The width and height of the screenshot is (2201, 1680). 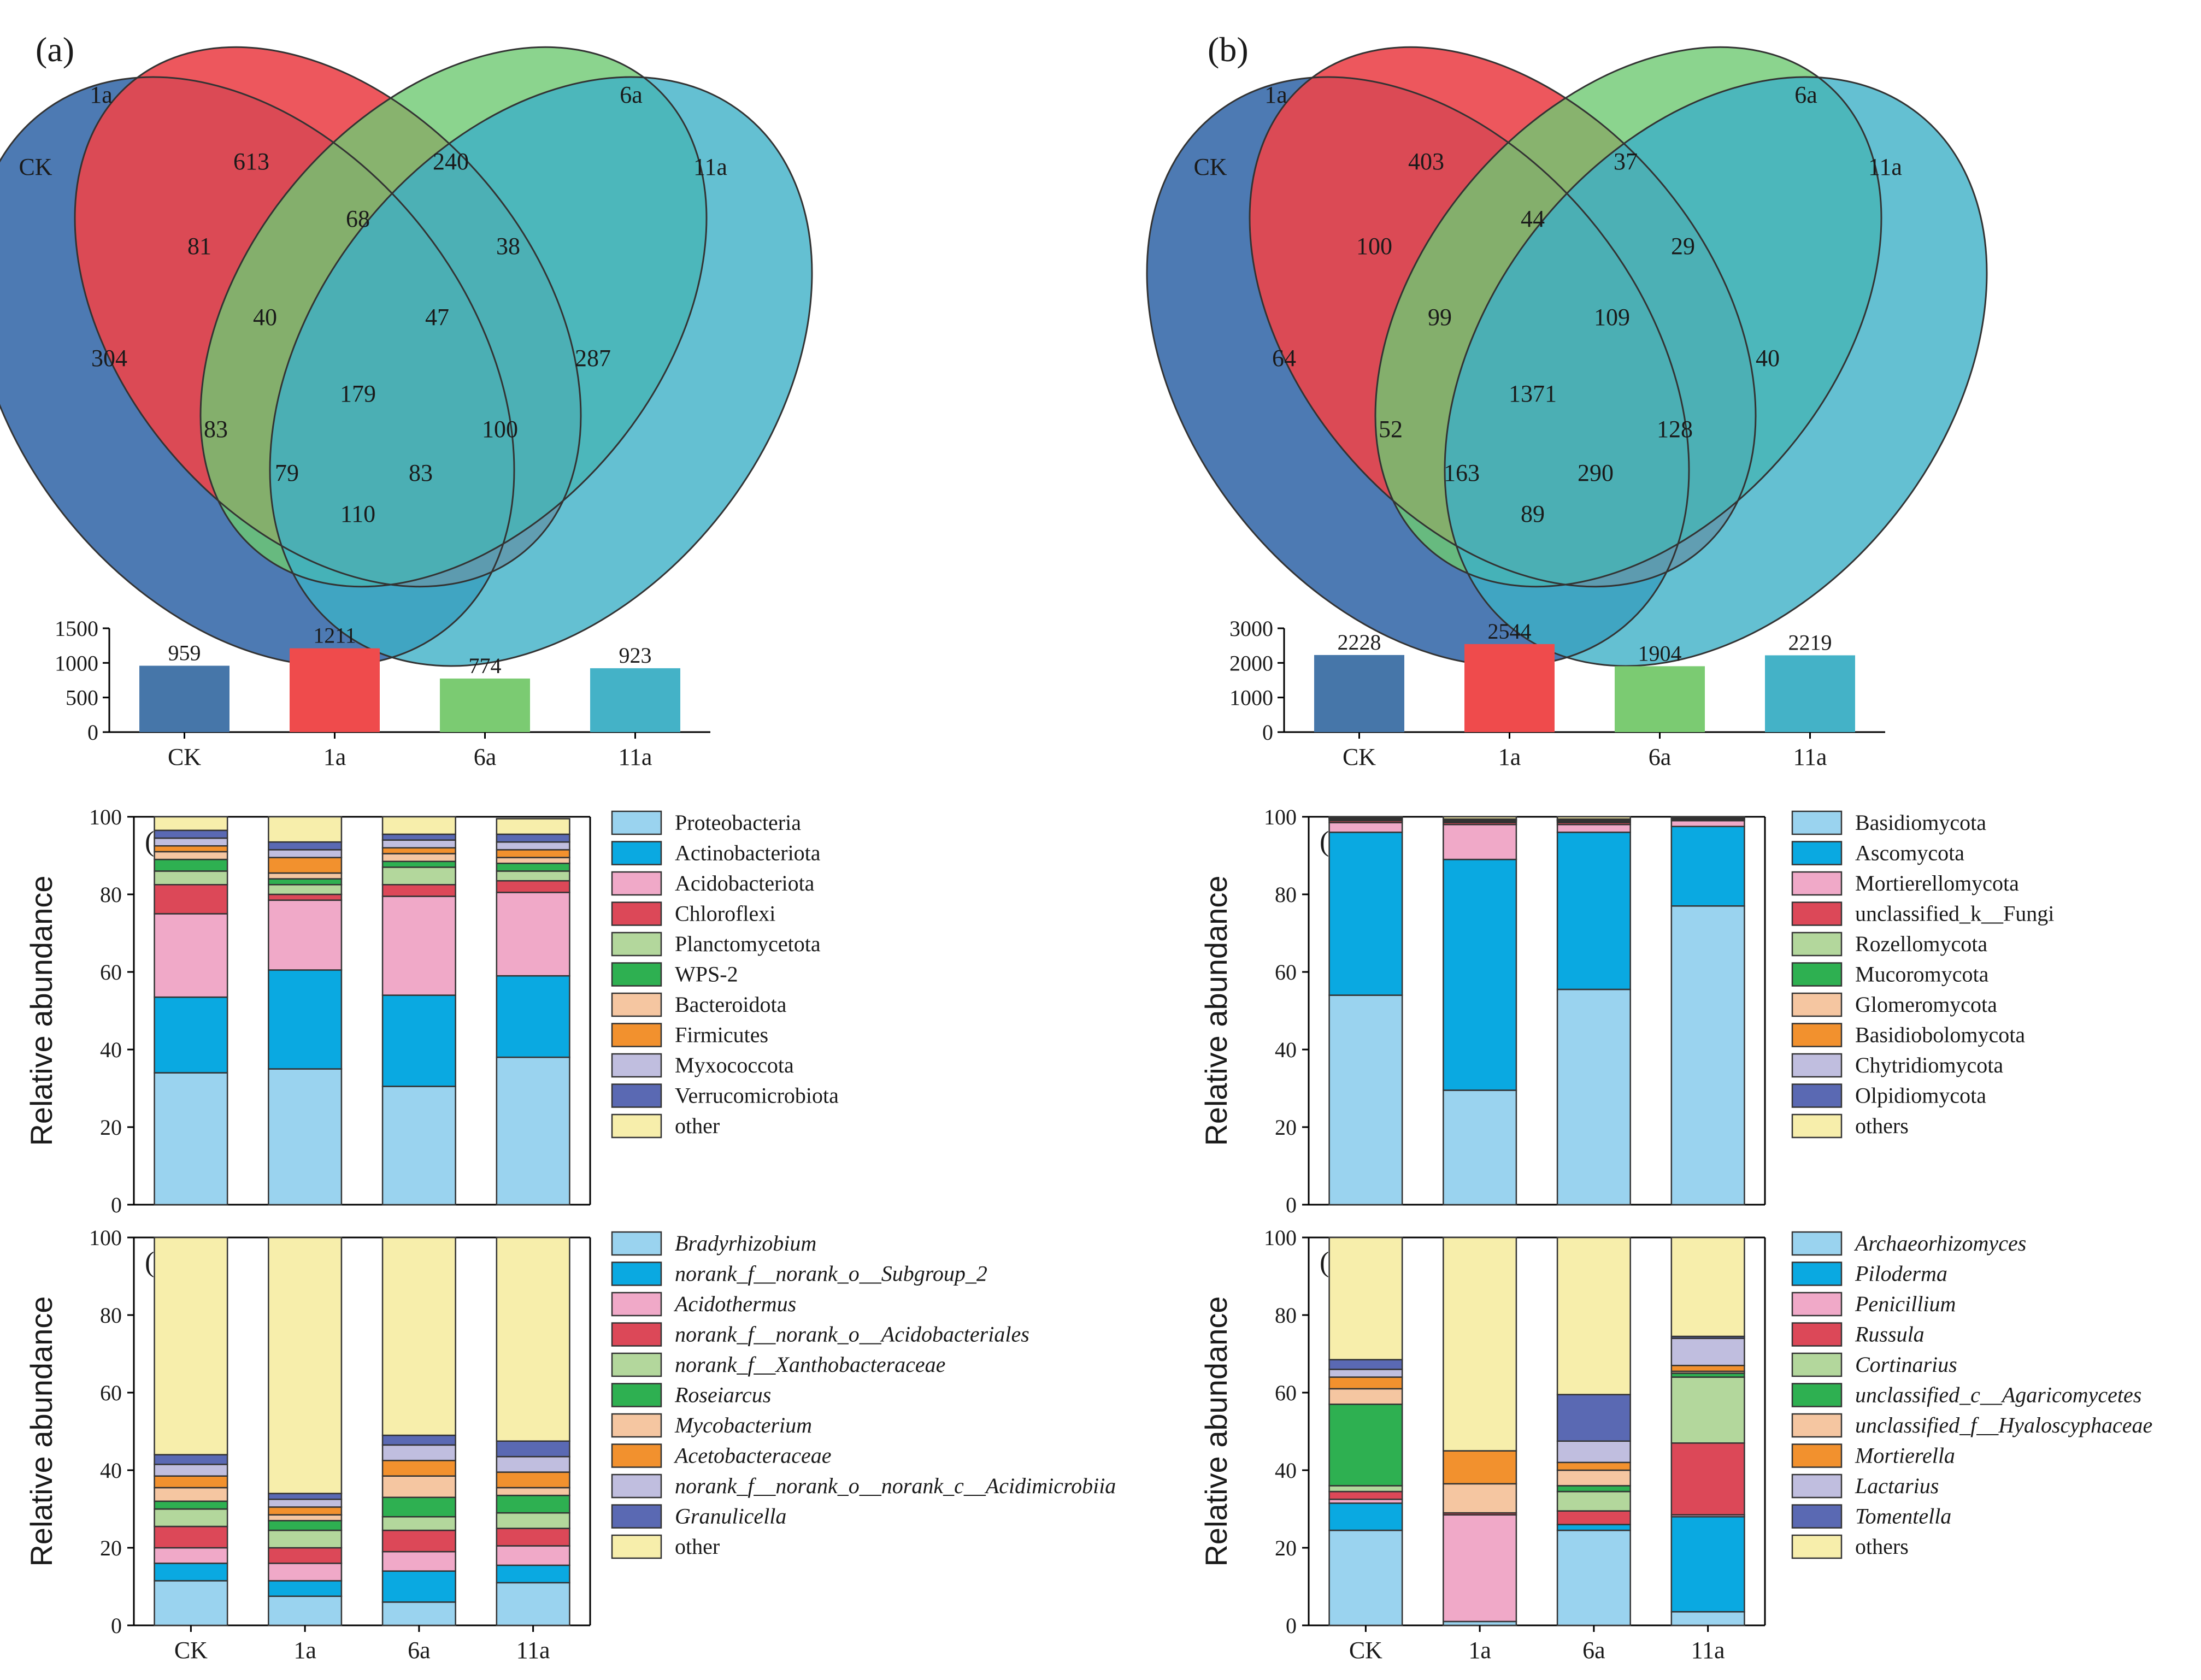 What do you see at coordinates (725, 914) in the screenshot?
I see `legend-label: Chloroflexi` at bounding box center [725, 914].